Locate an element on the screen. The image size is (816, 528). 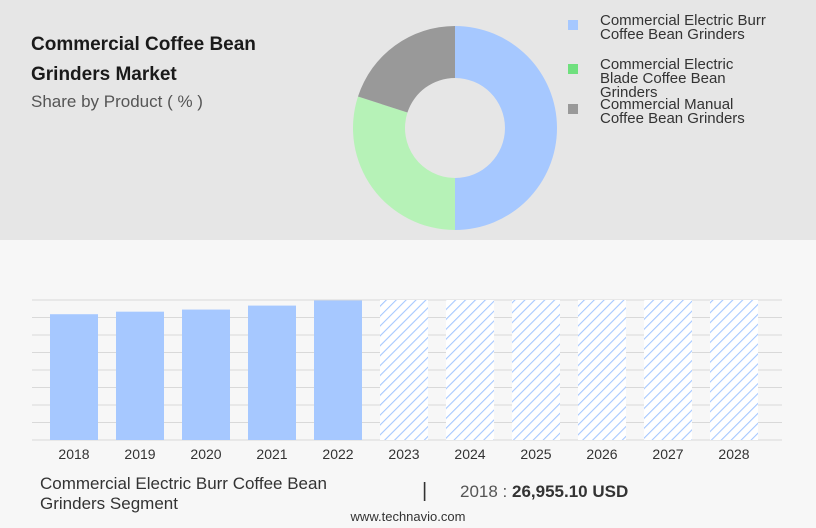
legend-swatch-electric-blade is located at coordinates (573, 69).